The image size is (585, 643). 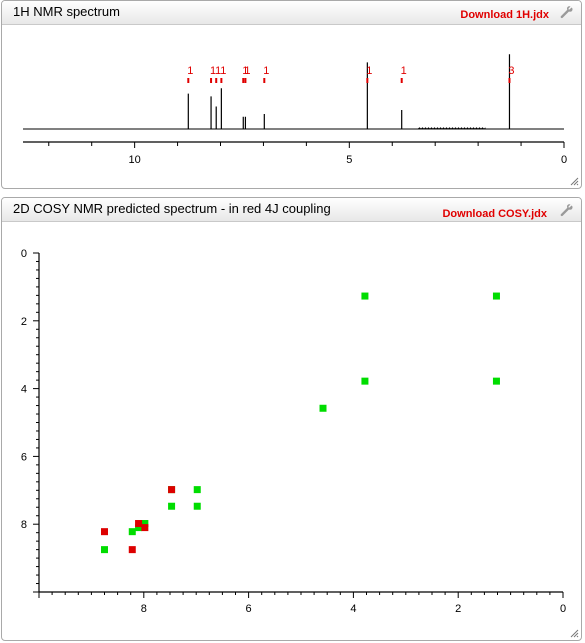 What do you see at coordinates (291, 13) in the screenshot?
I see `panel-header: 1H NMR spectrum Download 1H.jdx` at bounding box center [291, 13].